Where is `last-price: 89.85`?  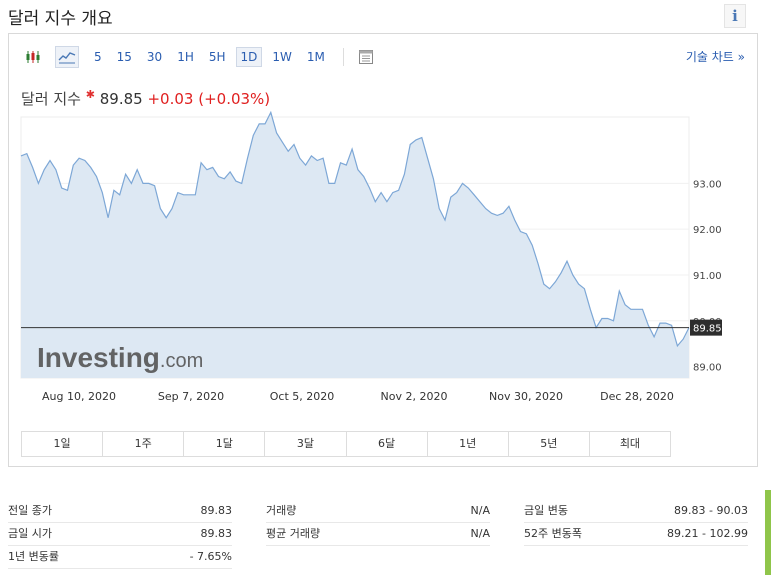
last-price: 89.85 is located at coordinates (121, 99).